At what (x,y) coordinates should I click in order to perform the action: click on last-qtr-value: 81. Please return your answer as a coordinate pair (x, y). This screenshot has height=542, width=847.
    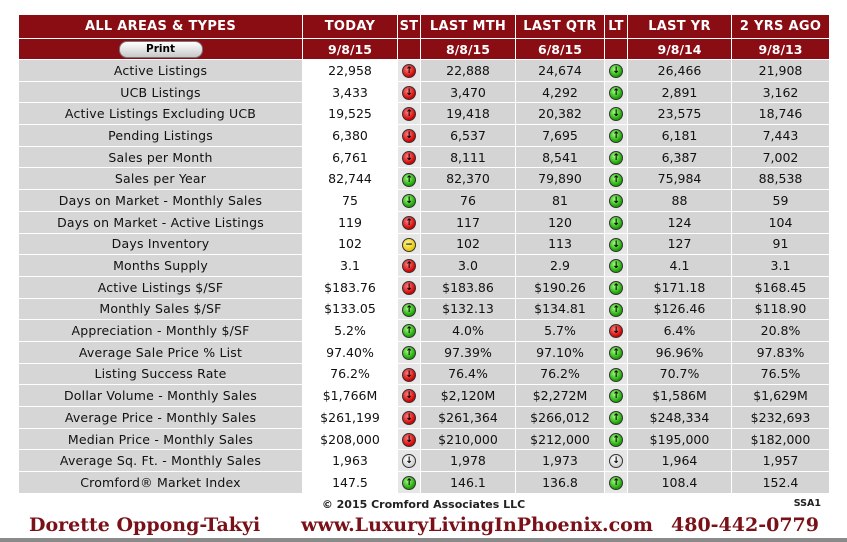
    Looking at the image, I should click on (560, 200).